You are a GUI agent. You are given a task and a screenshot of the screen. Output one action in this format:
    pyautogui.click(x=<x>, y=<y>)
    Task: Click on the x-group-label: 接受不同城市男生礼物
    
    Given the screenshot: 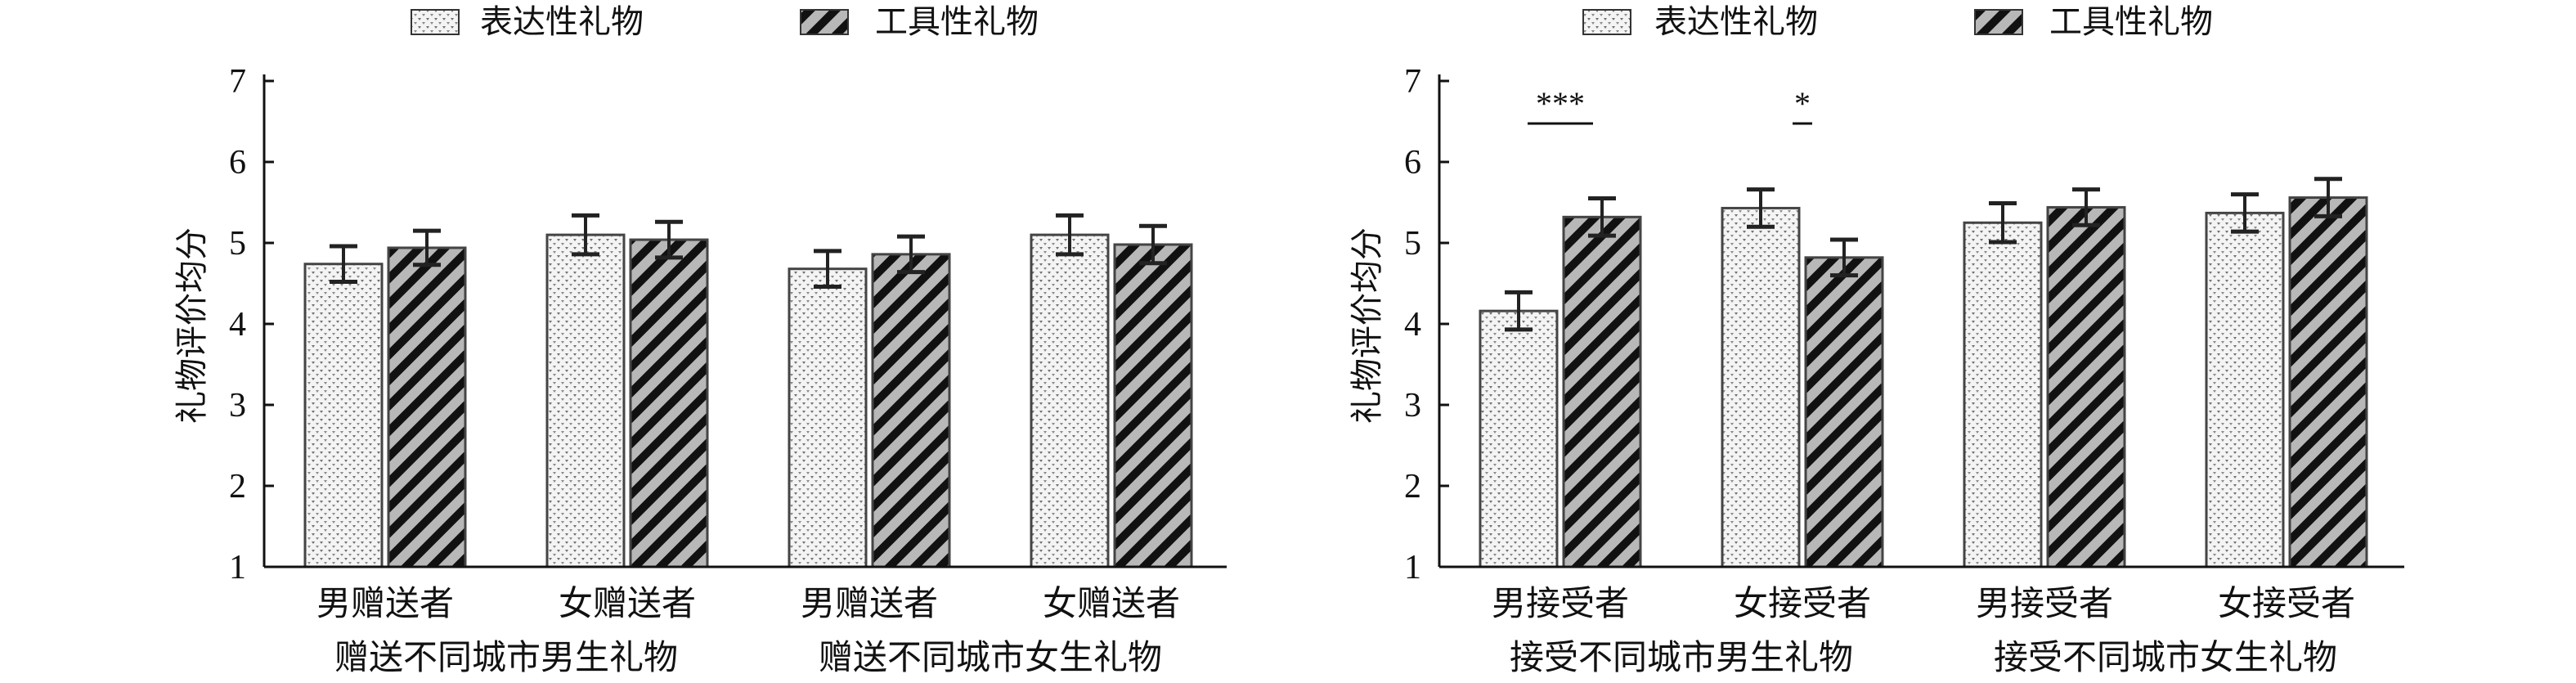 What is the action you would take?
    pyautogui.click(x=1682, y=657)
    